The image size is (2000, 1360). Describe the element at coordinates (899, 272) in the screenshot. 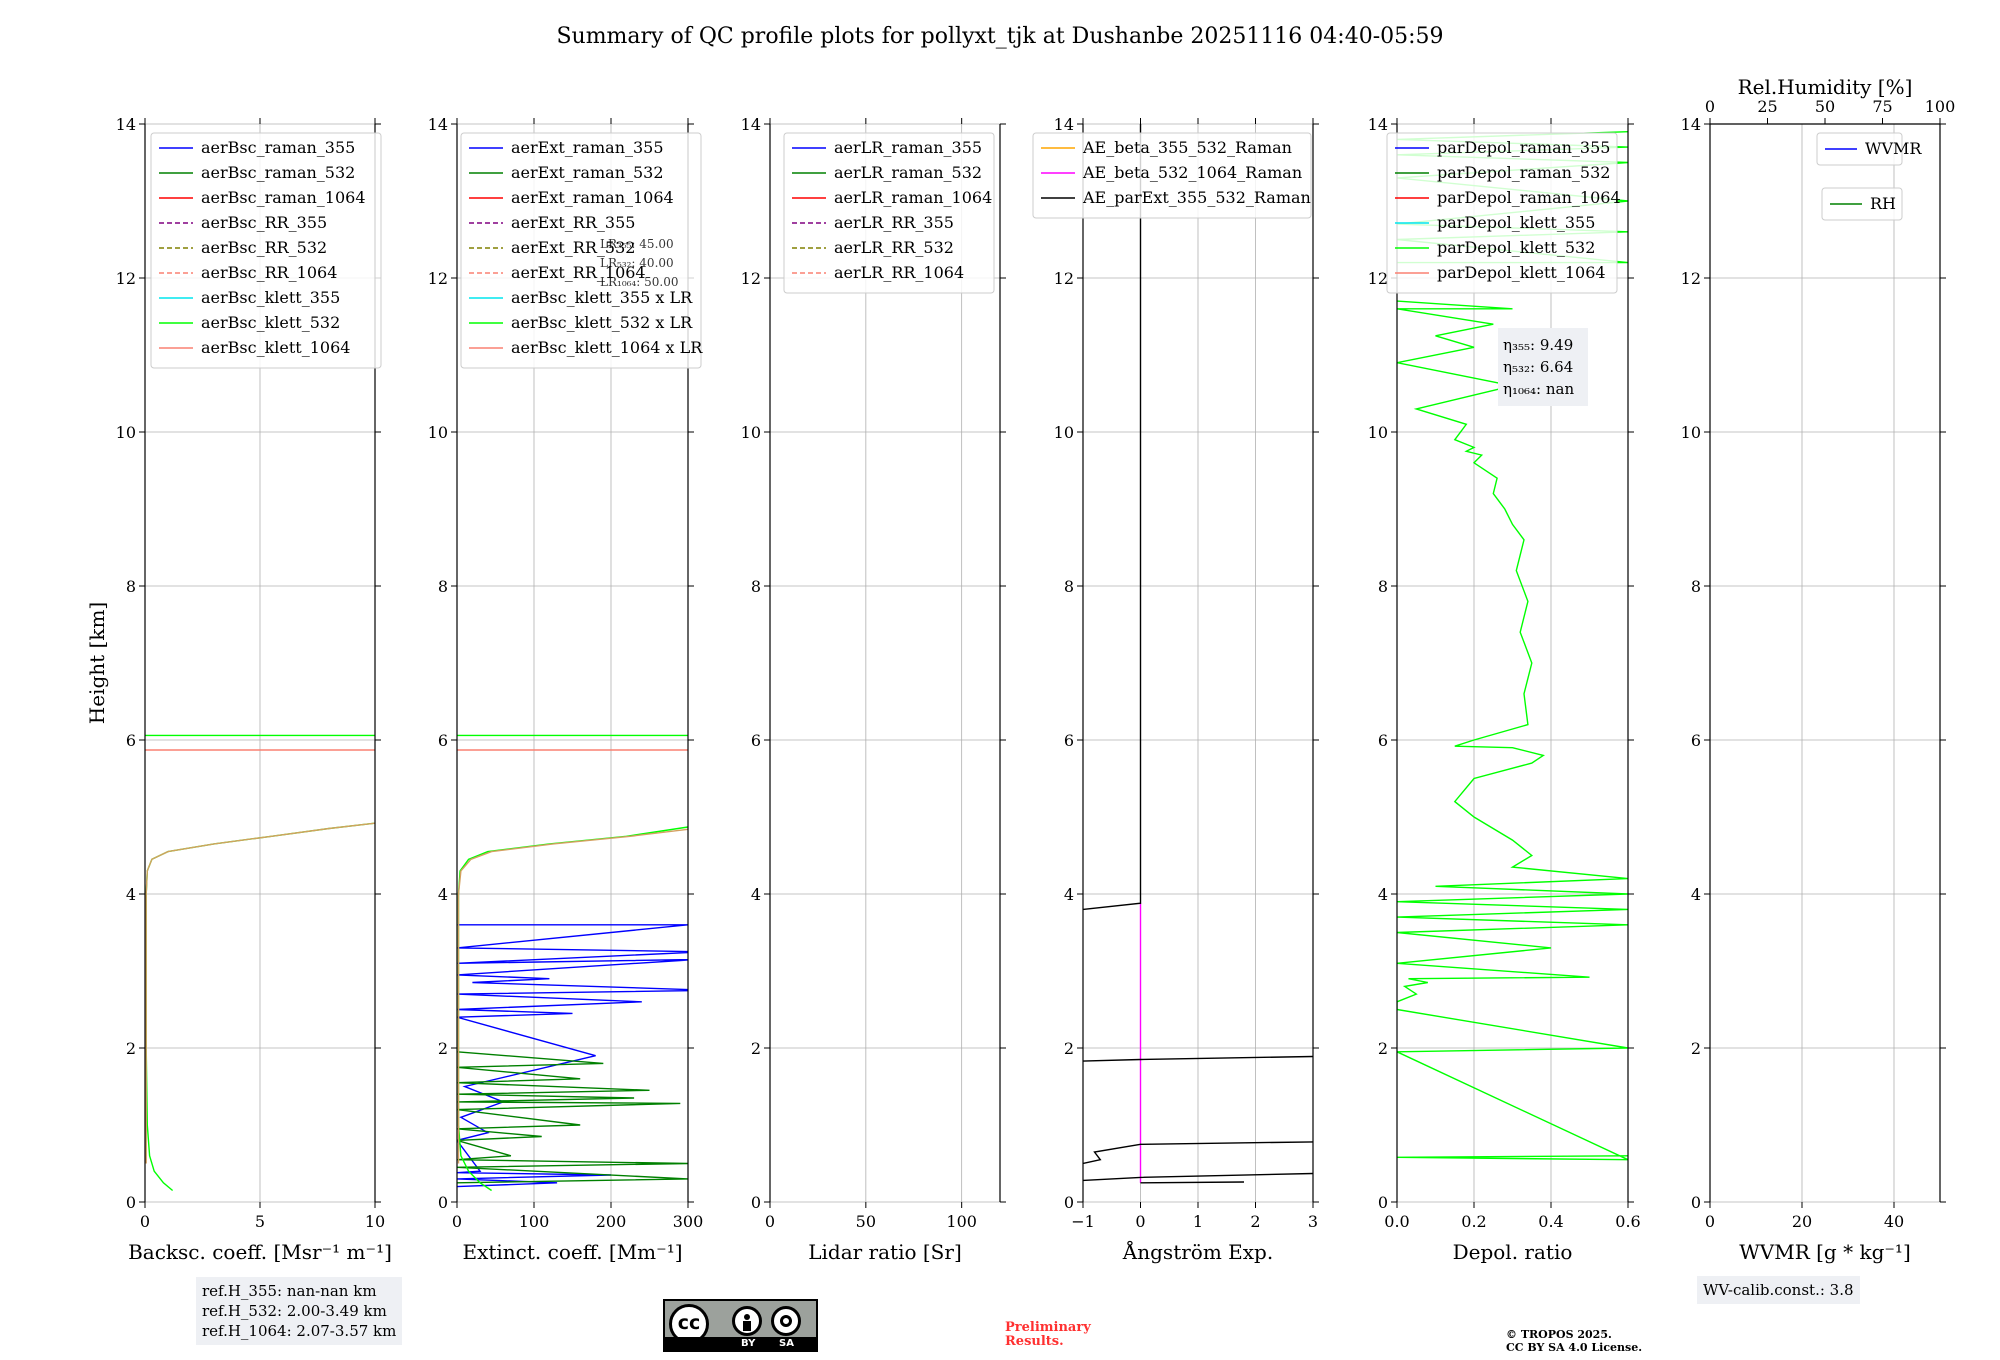

I see `legend-label: aerLR_RR_1064` at that location.